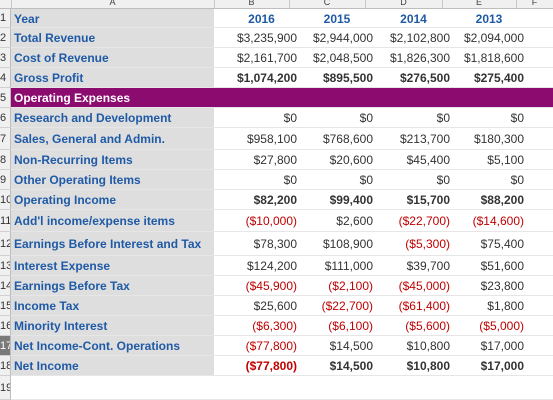 The height and width of the screenshot is (400, 553). I want to click on value-cell: $213,700, so click(424, 139).